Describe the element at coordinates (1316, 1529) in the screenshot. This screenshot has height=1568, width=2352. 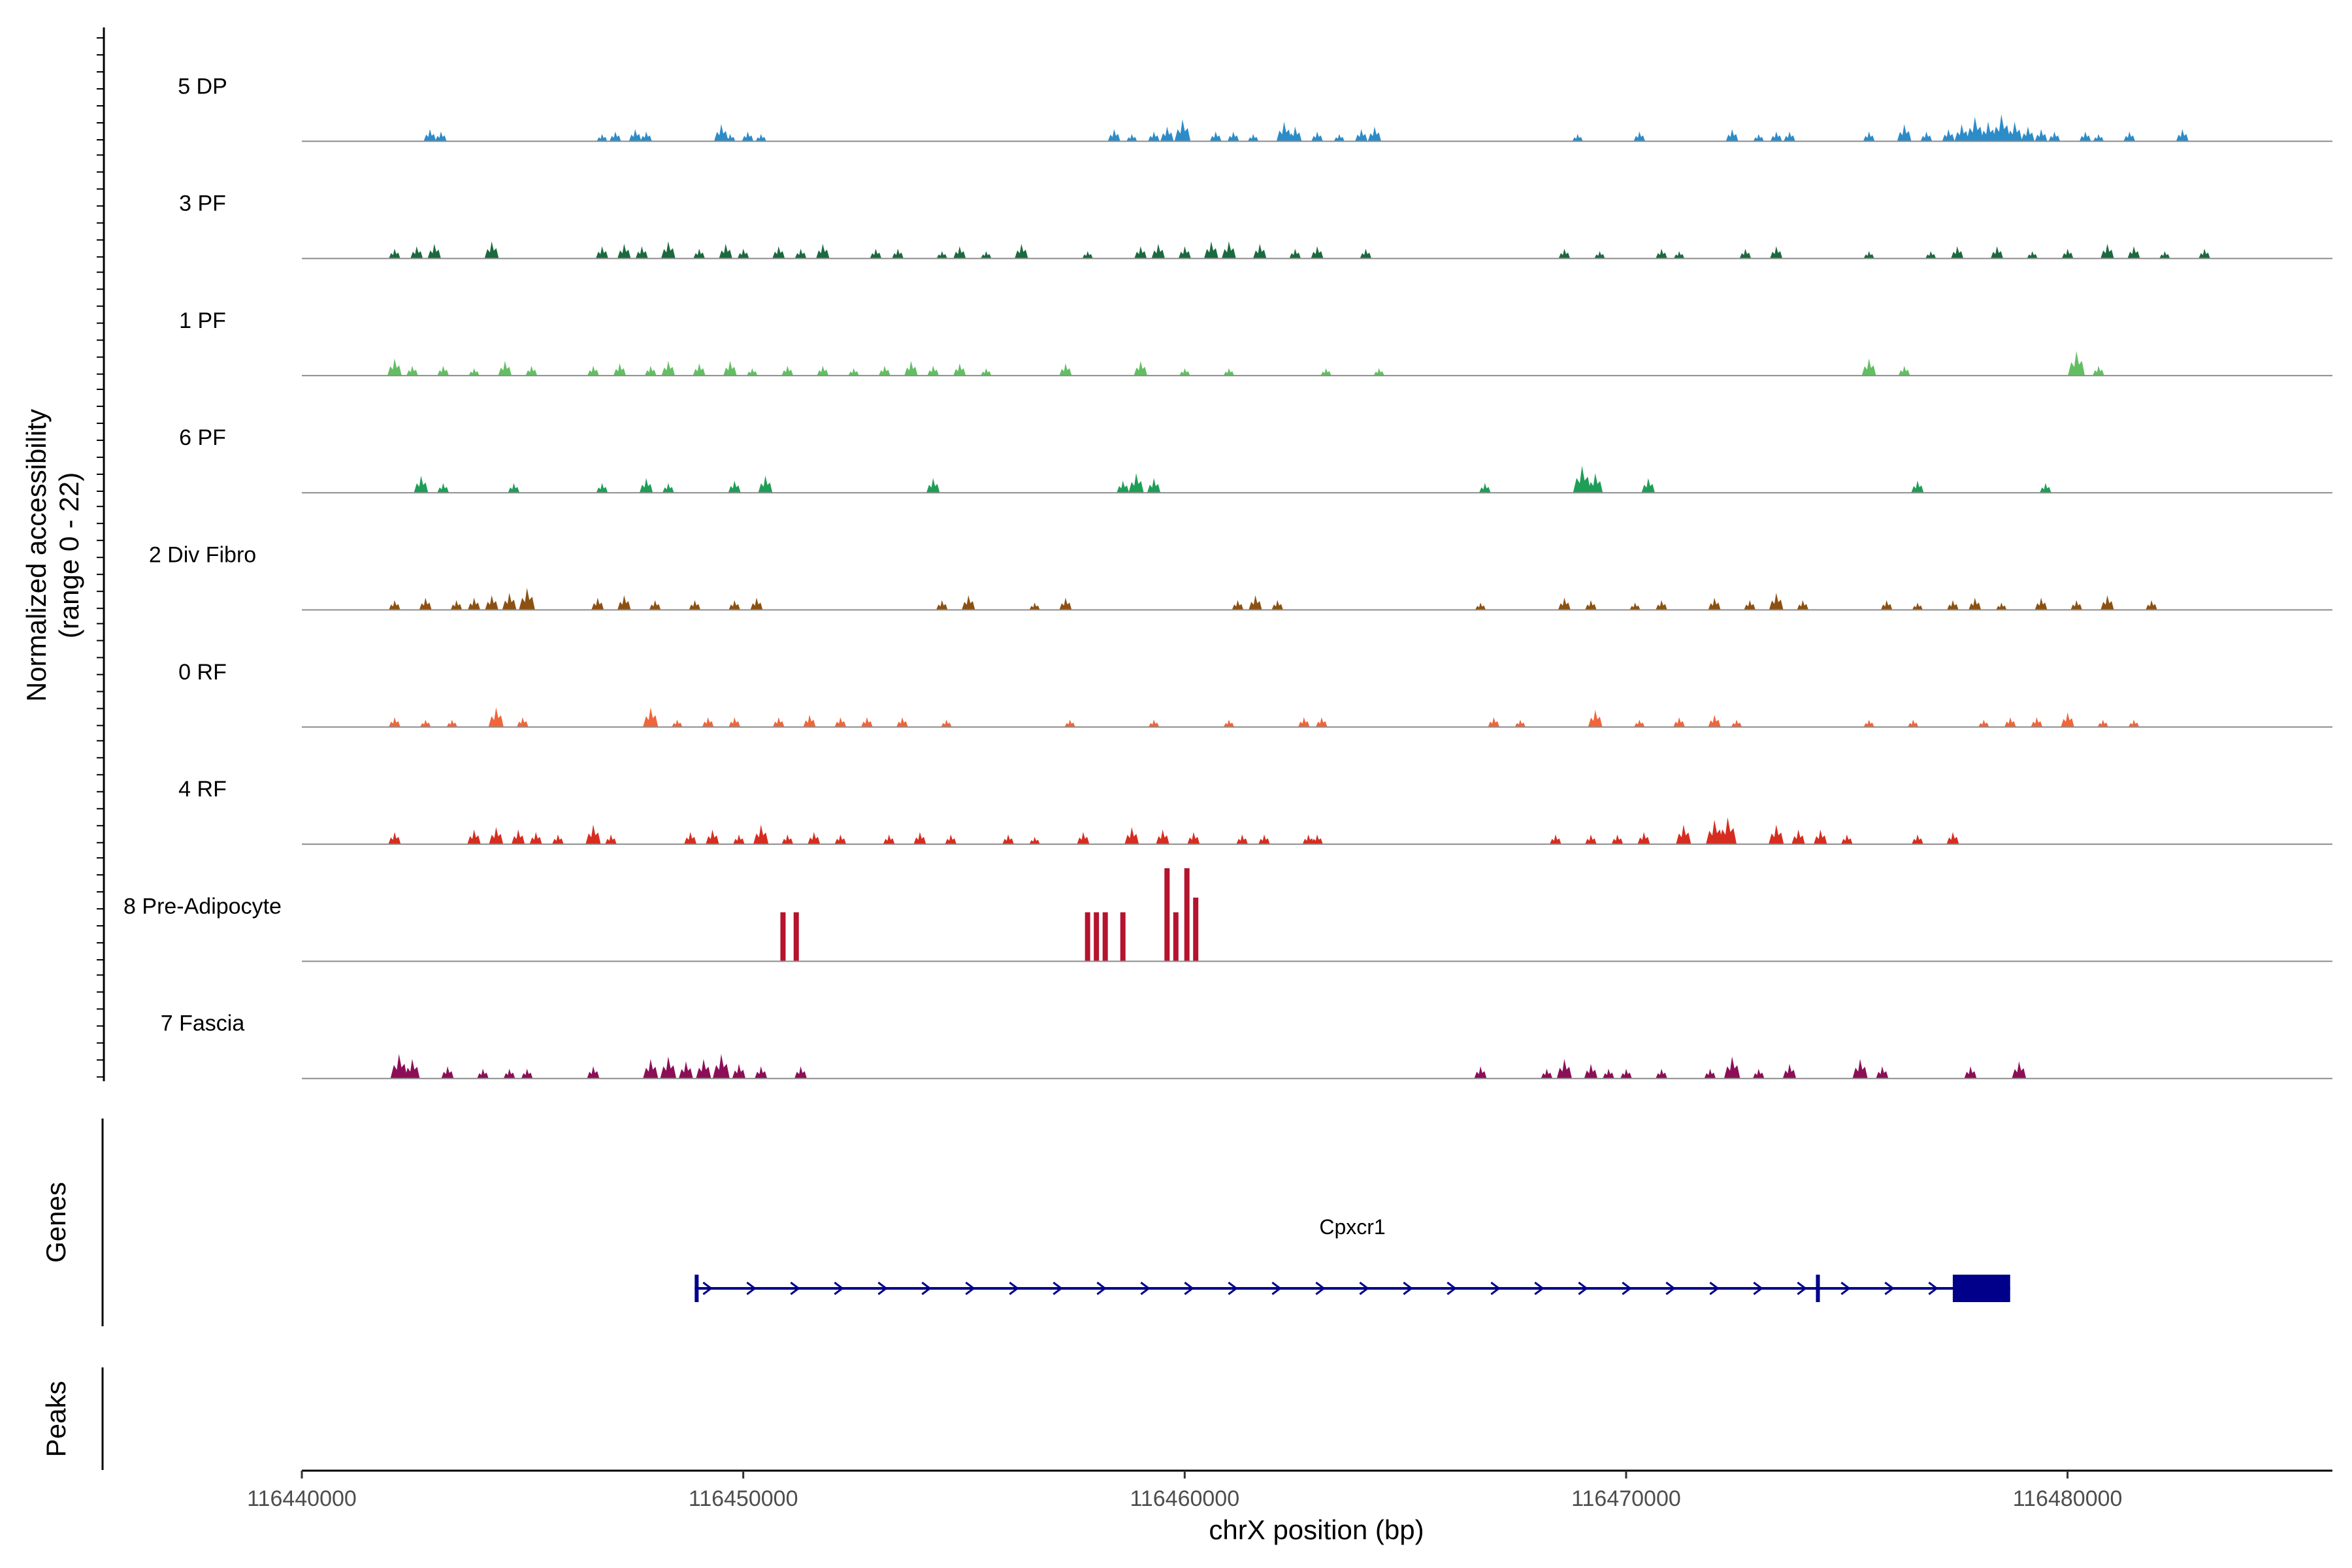
I see `x-axis-title: chrX position (bp)` at that location.